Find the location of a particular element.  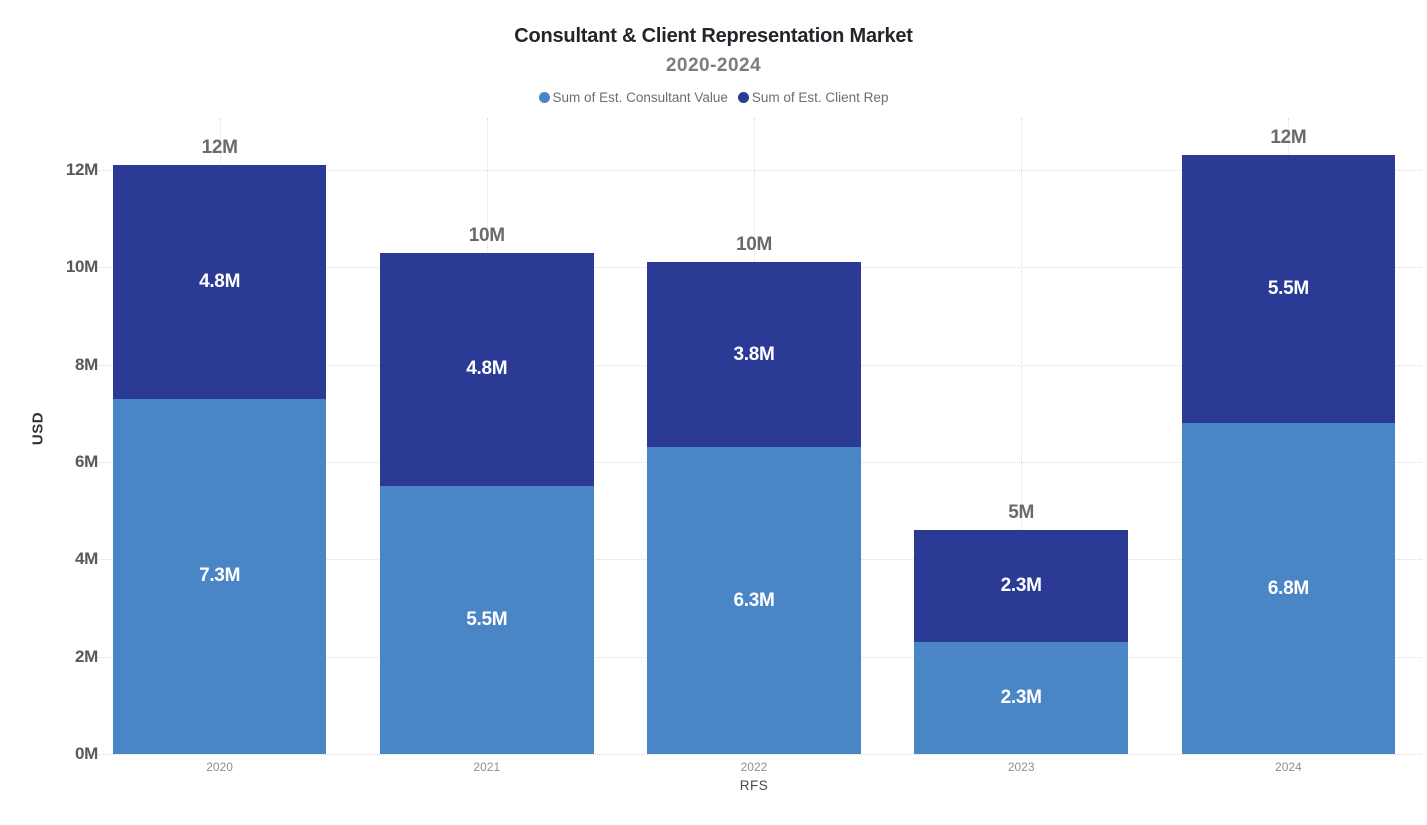

bar-segment-2022-series1: 3.8M is located at coordinates (754, 355).